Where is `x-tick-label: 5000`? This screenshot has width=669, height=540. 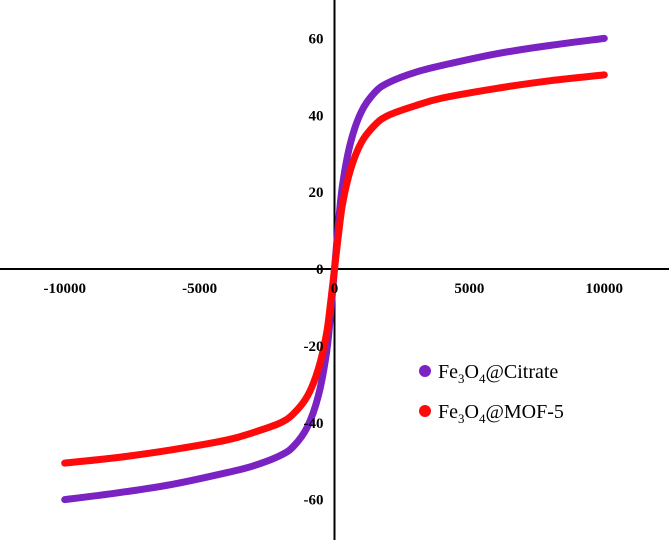 x-tick-label: 5000 is located at coordinates (469, 289).